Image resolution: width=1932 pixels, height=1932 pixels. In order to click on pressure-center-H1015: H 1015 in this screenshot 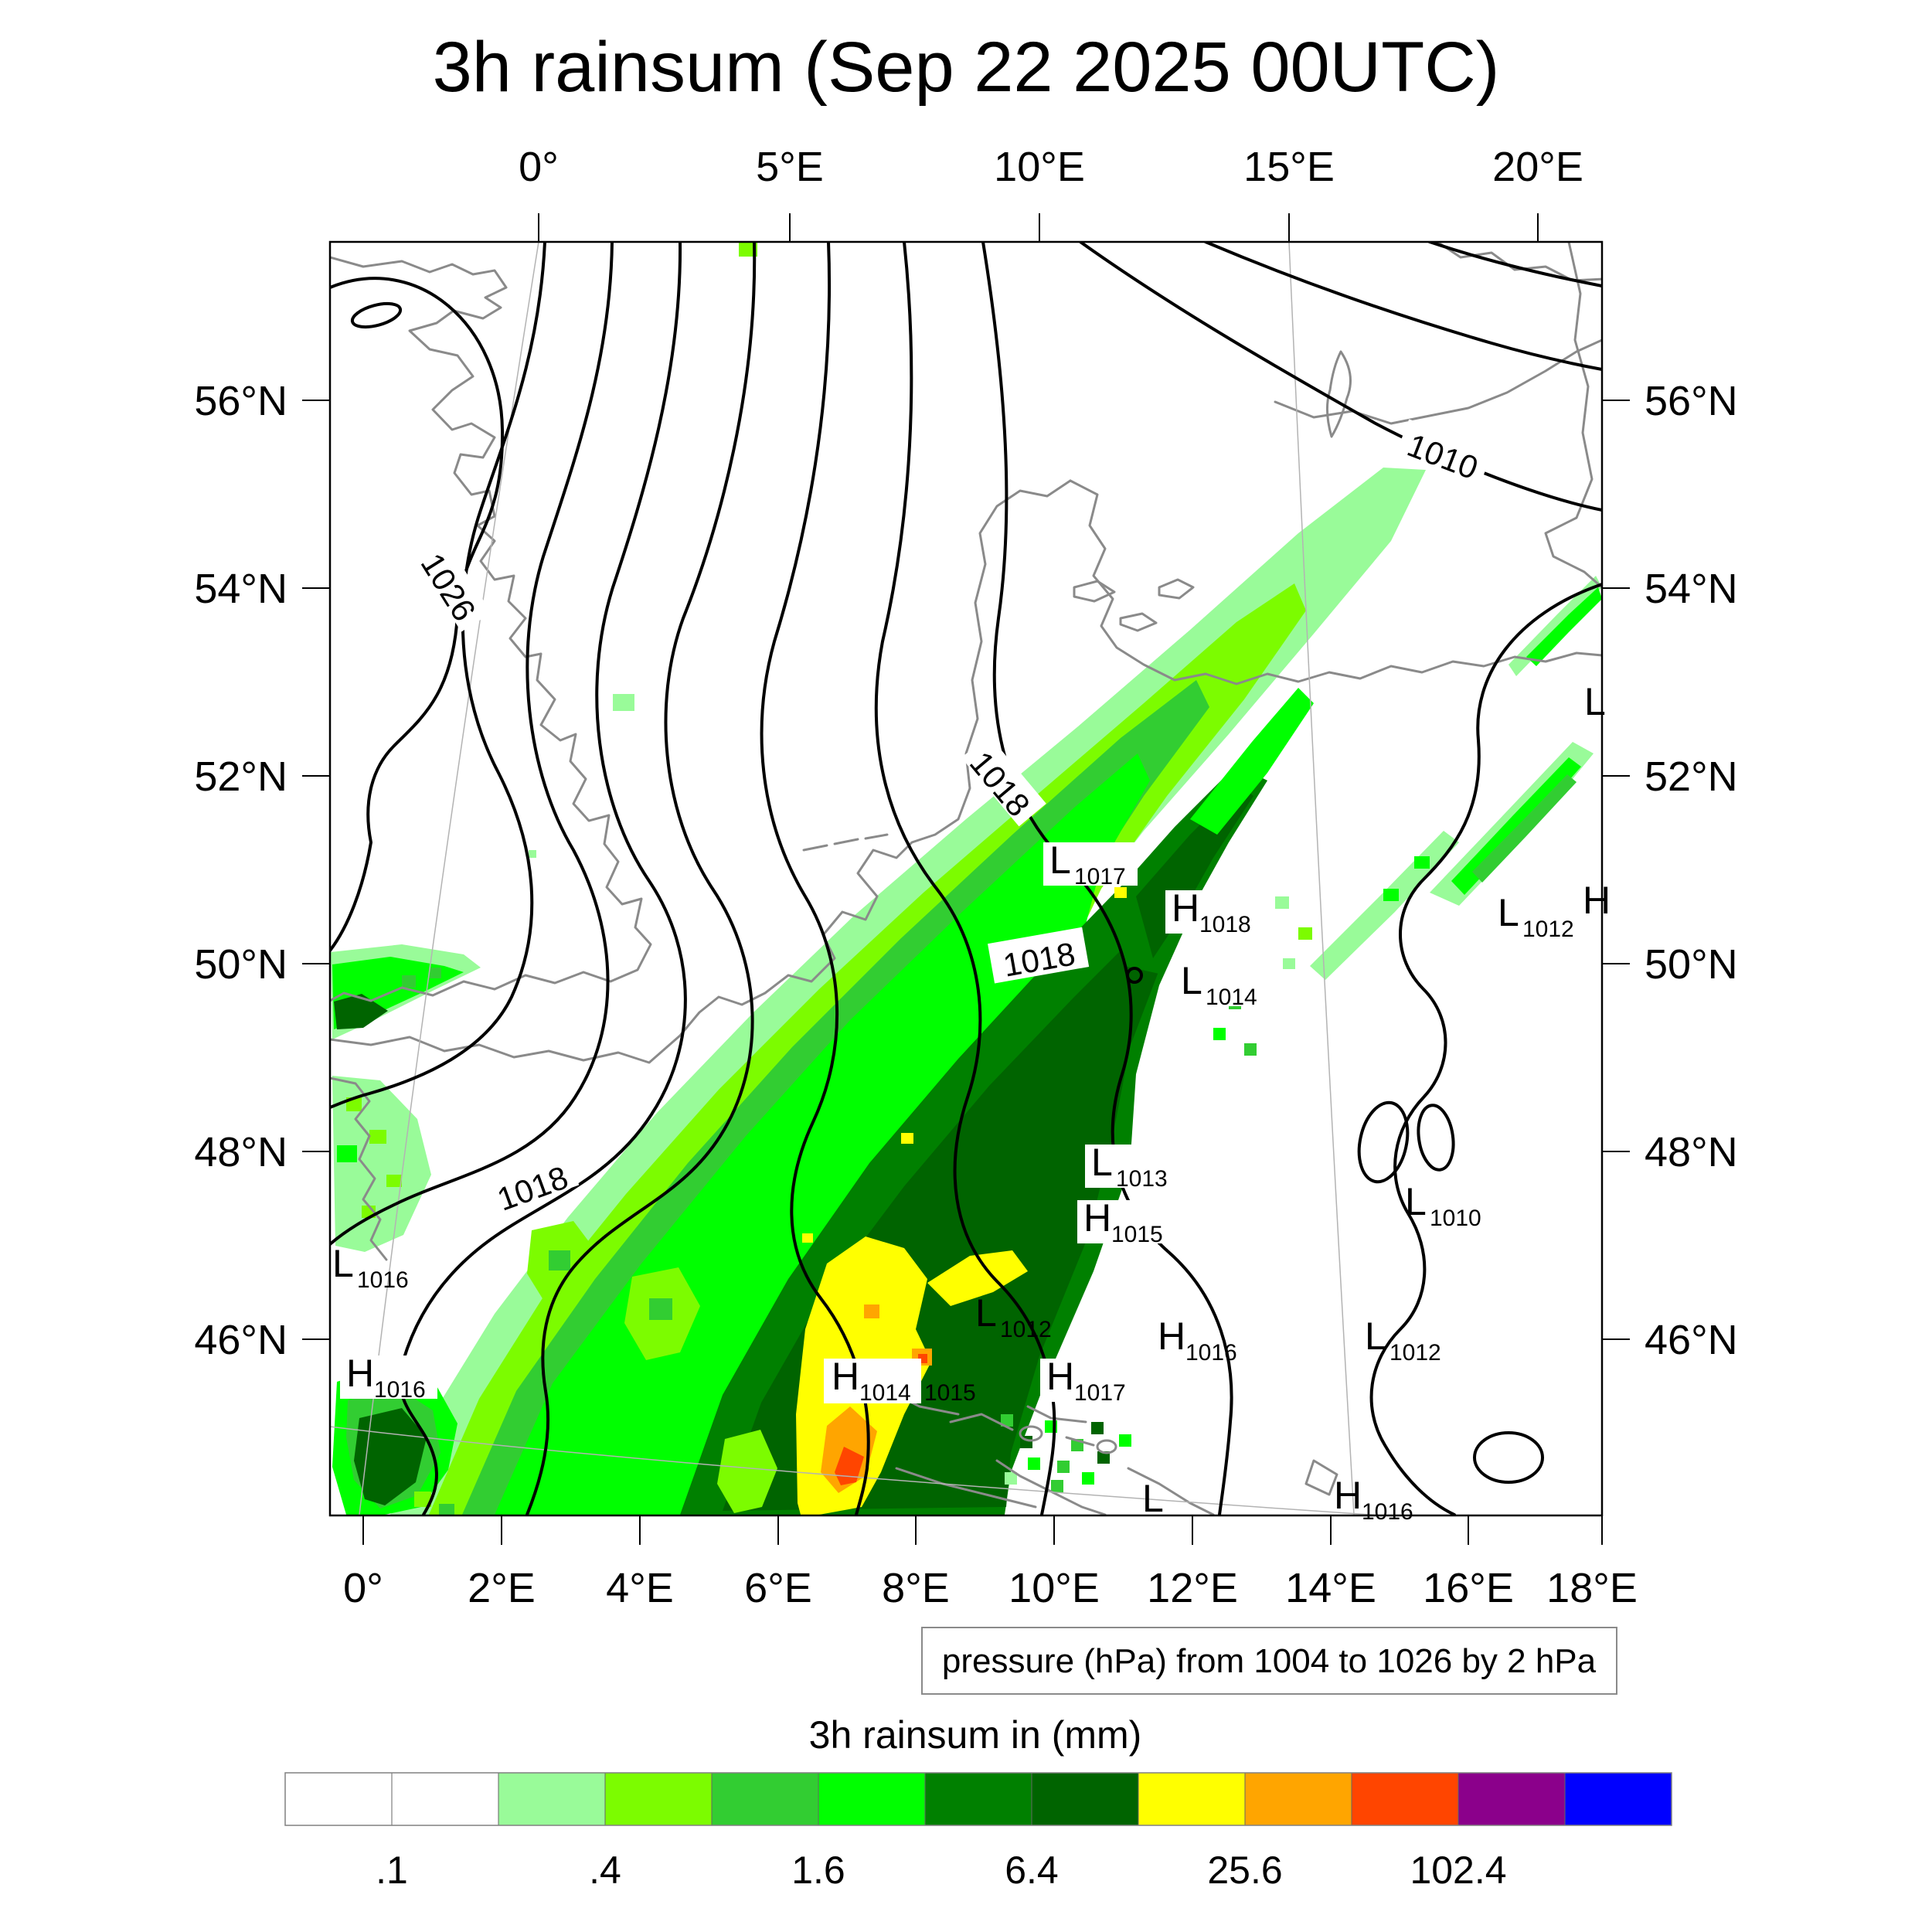, I will do `click(1126, 1221)`.